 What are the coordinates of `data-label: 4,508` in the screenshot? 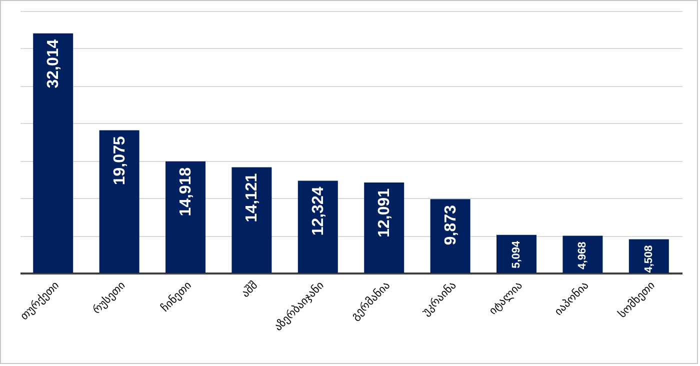 It's located at (648, 259).